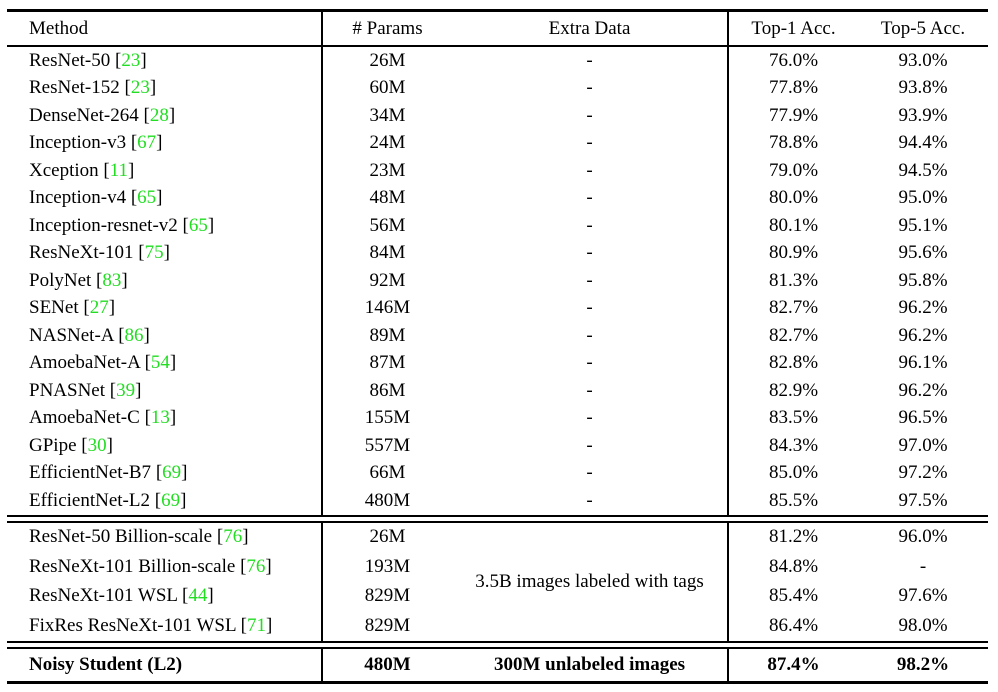  Describe the element at coordinates (387, 418) in the screenshot. I see `params-cell: 155M` at that location.